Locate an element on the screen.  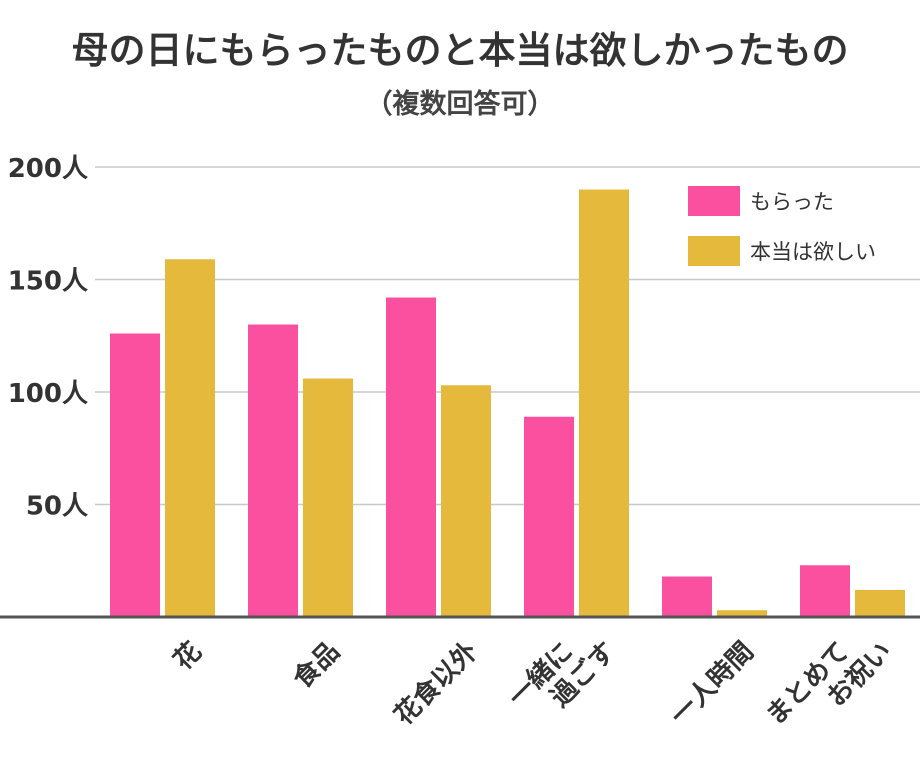
legend-label: 本当は欲しい is located at coordinates (813, 252).